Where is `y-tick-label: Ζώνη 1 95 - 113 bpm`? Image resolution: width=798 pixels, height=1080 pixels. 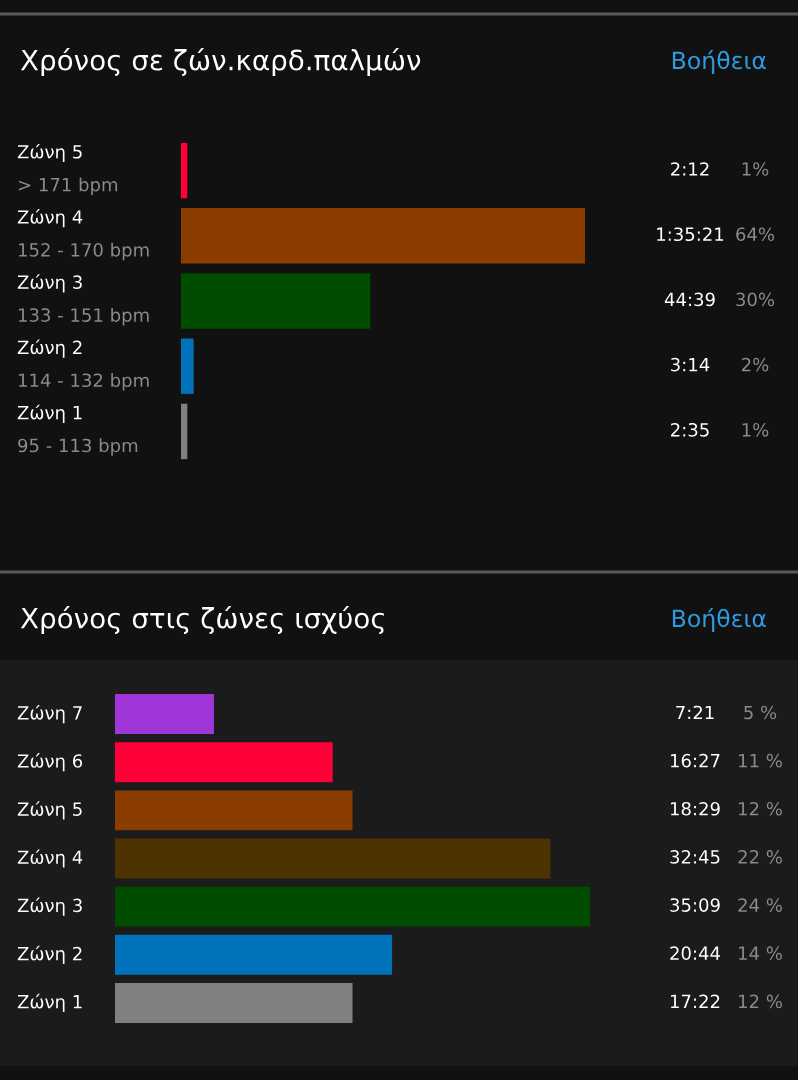
y-tick-label: Ζώνη 1 95 - 113 bpm is located at coordinates (77, 430).